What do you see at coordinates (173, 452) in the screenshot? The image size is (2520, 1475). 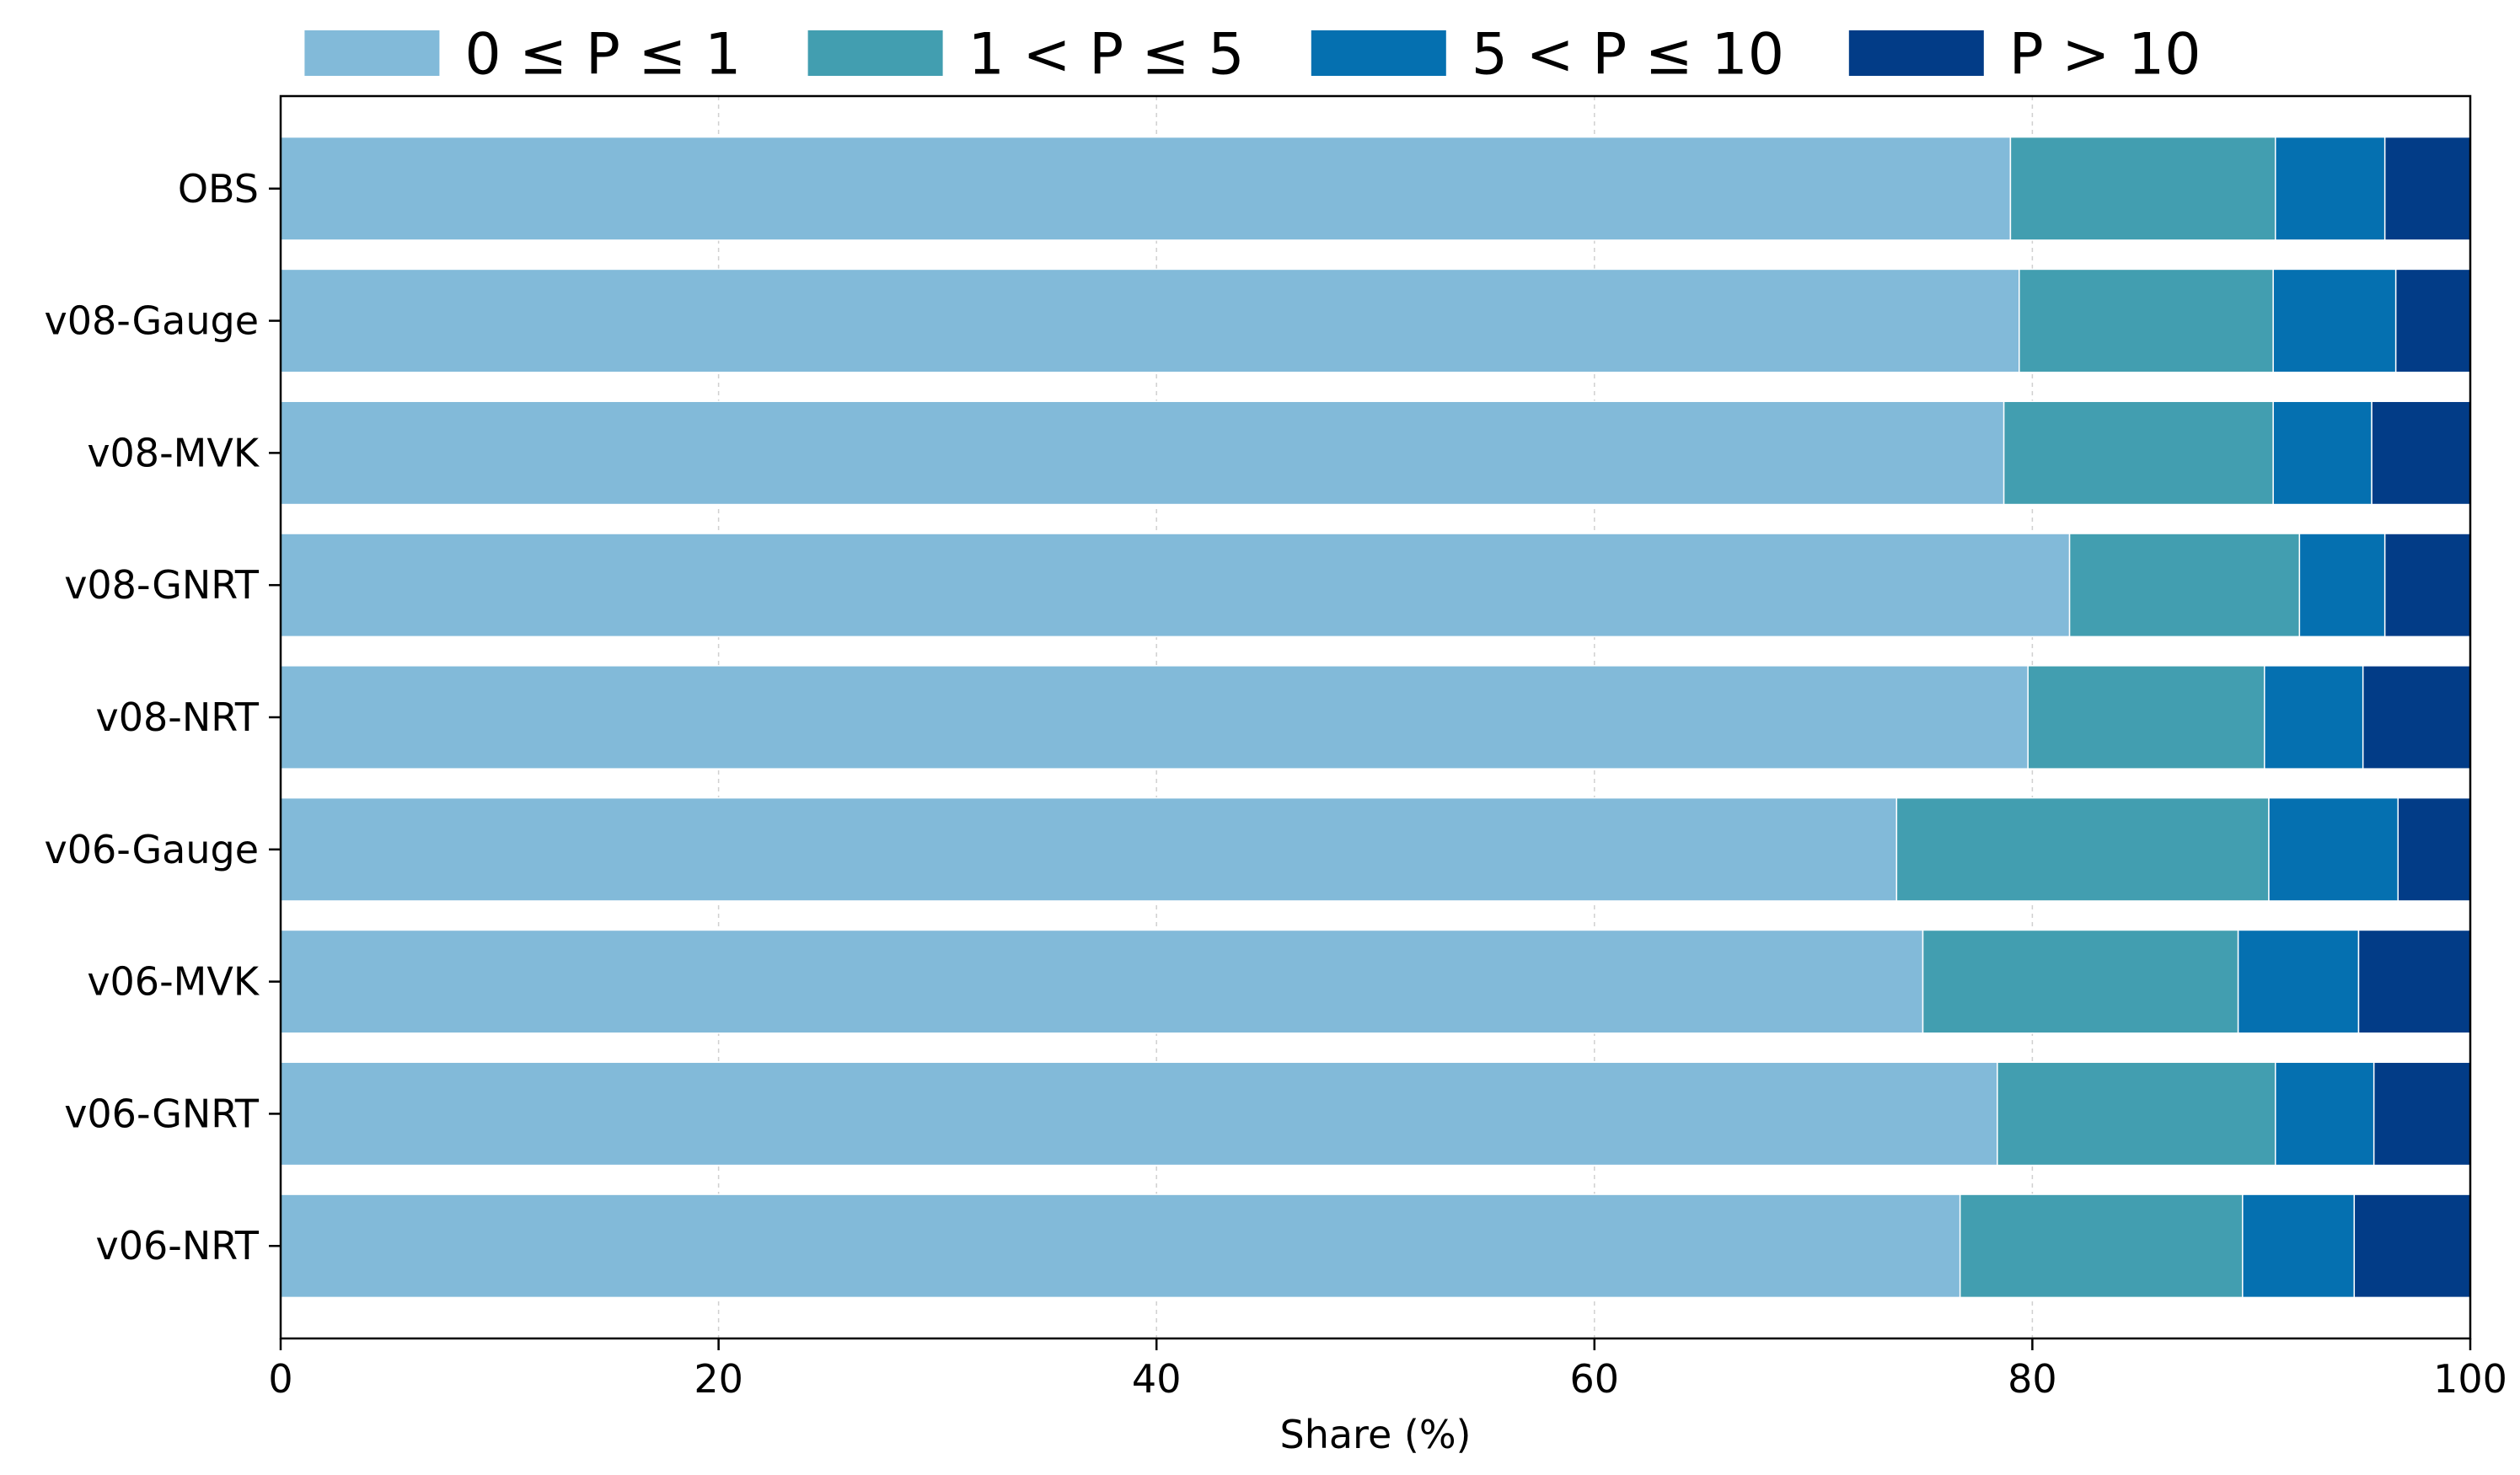 I see `y-tick-label: v08-MVK` at bounding box center [173, 452].